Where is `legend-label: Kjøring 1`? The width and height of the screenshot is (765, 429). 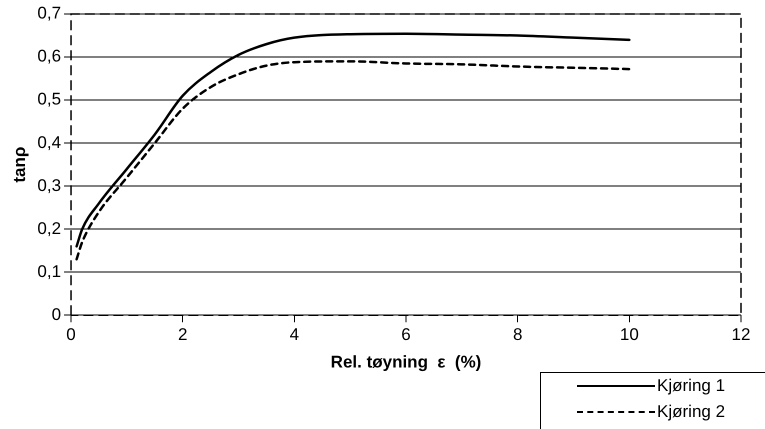
legend-label: Kjøring 1 is located at coordinates (691, 386).